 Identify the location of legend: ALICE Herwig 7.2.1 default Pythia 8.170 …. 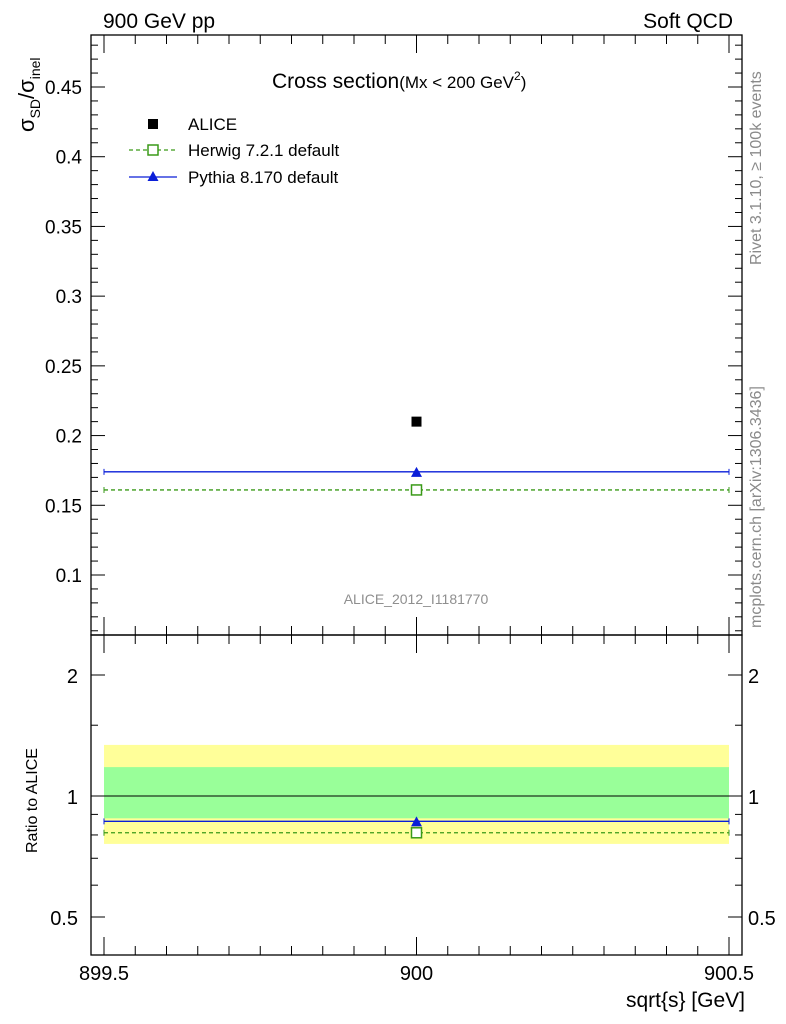
(234, 151).